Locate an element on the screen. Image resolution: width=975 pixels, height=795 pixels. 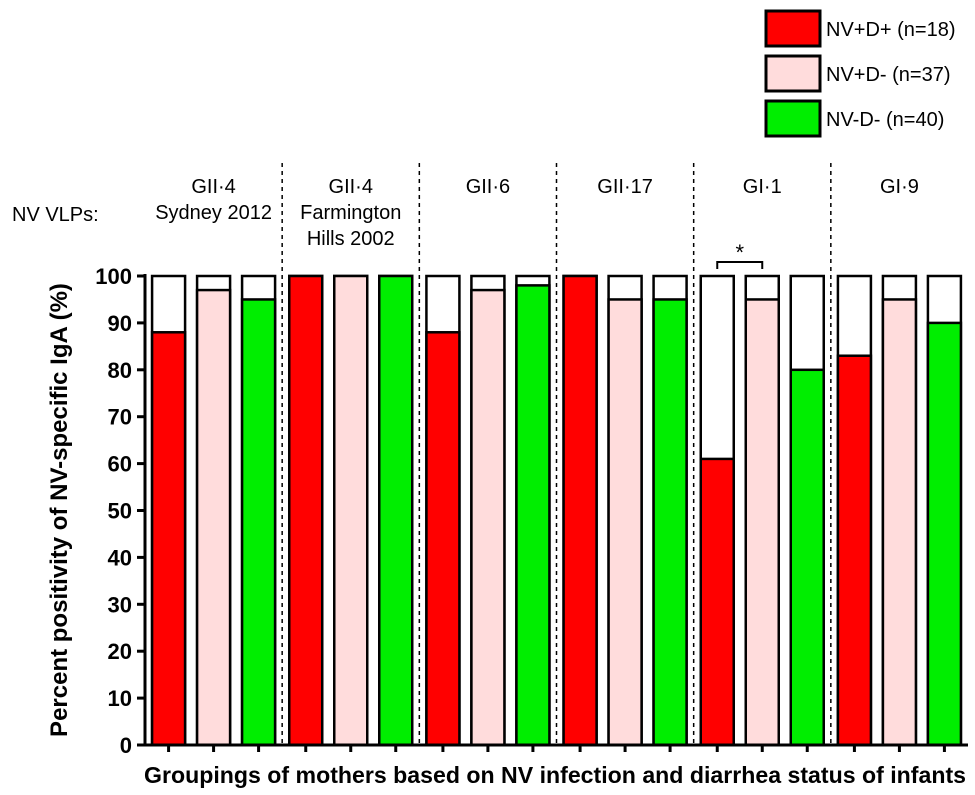
group-label: GII·17 is located at coordinates (625, 187).